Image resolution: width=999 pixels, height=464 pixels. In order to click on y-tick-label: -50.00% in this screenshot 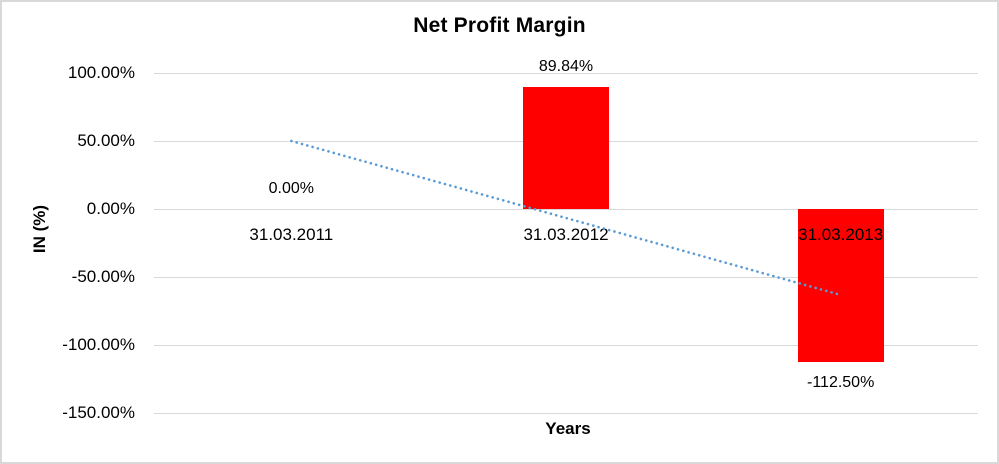, I will do `click(103, 276)`.